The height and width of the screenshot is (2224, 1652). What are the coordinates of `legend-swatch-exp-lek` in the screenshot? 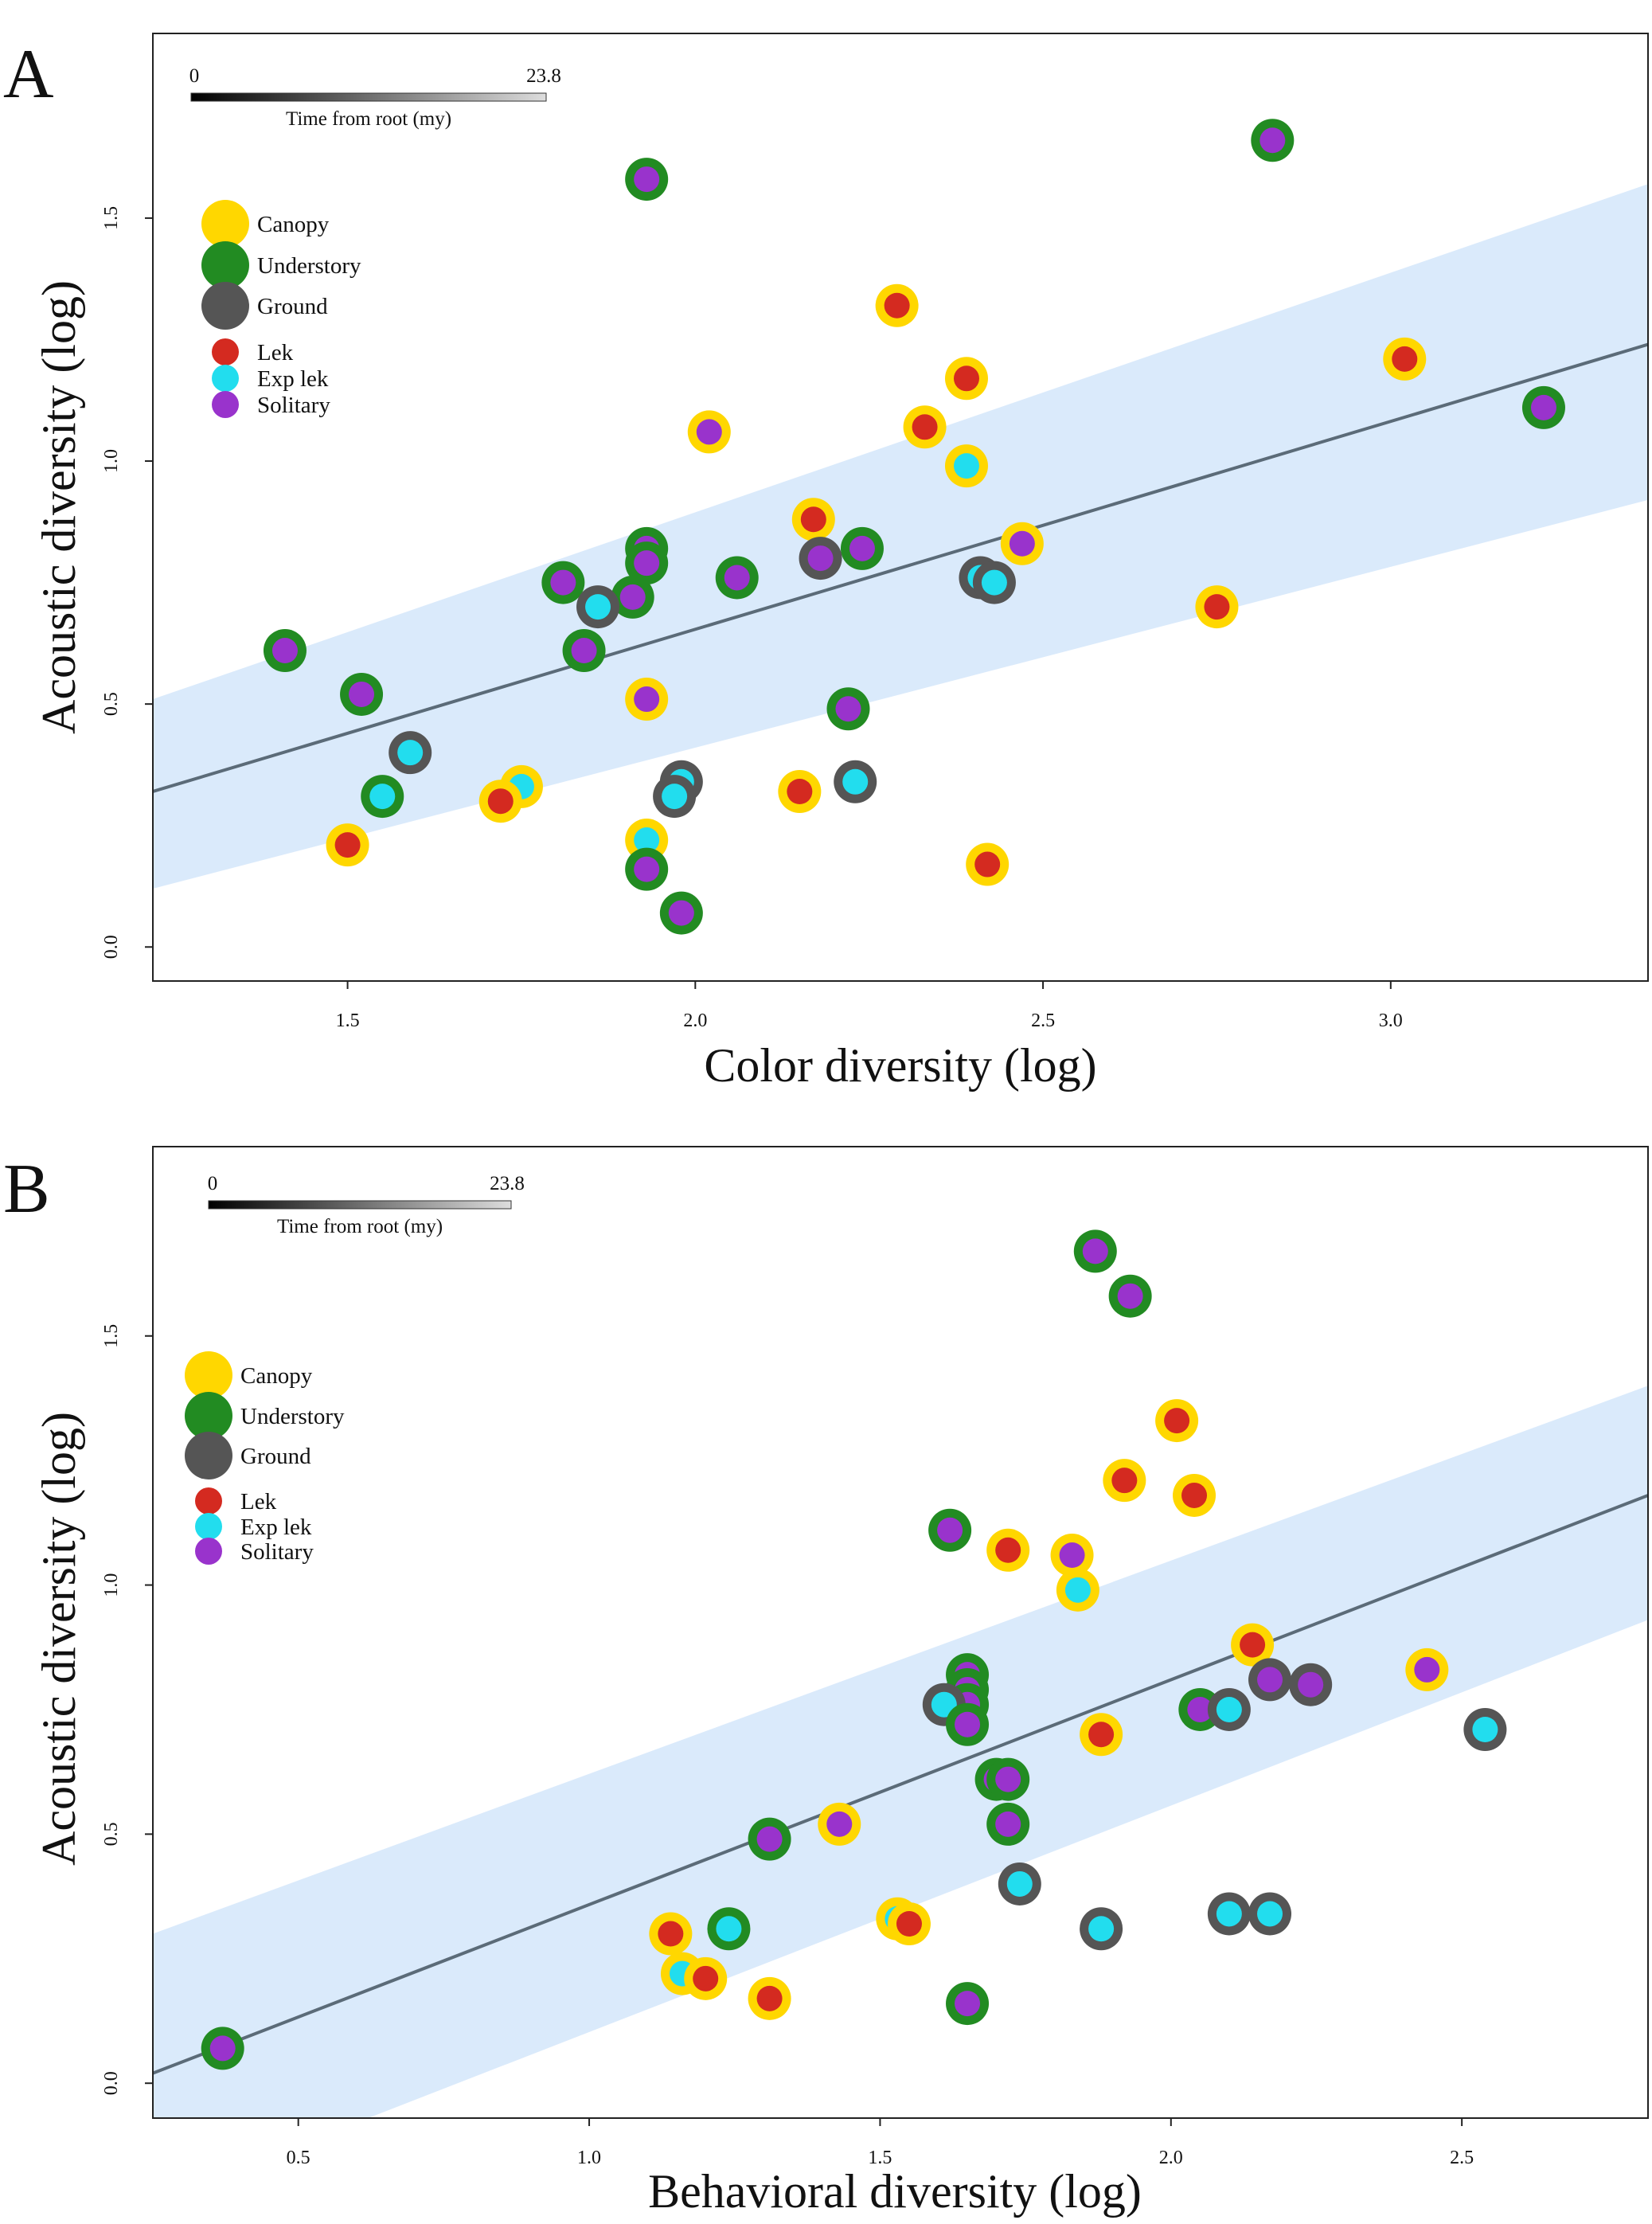 It's located at (208, 1527).